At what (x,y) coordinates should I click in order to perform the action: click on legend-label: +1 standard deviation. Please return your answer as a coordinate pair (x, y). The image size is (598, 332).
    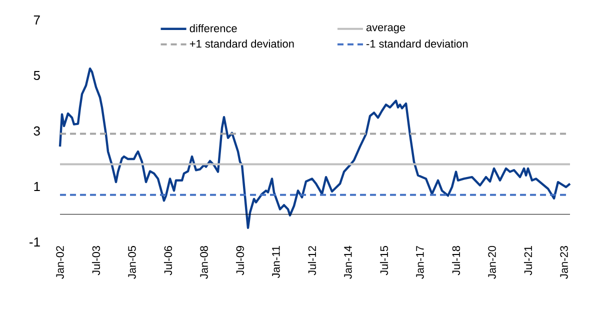
    Looking at the image, I should click on (242, 44).